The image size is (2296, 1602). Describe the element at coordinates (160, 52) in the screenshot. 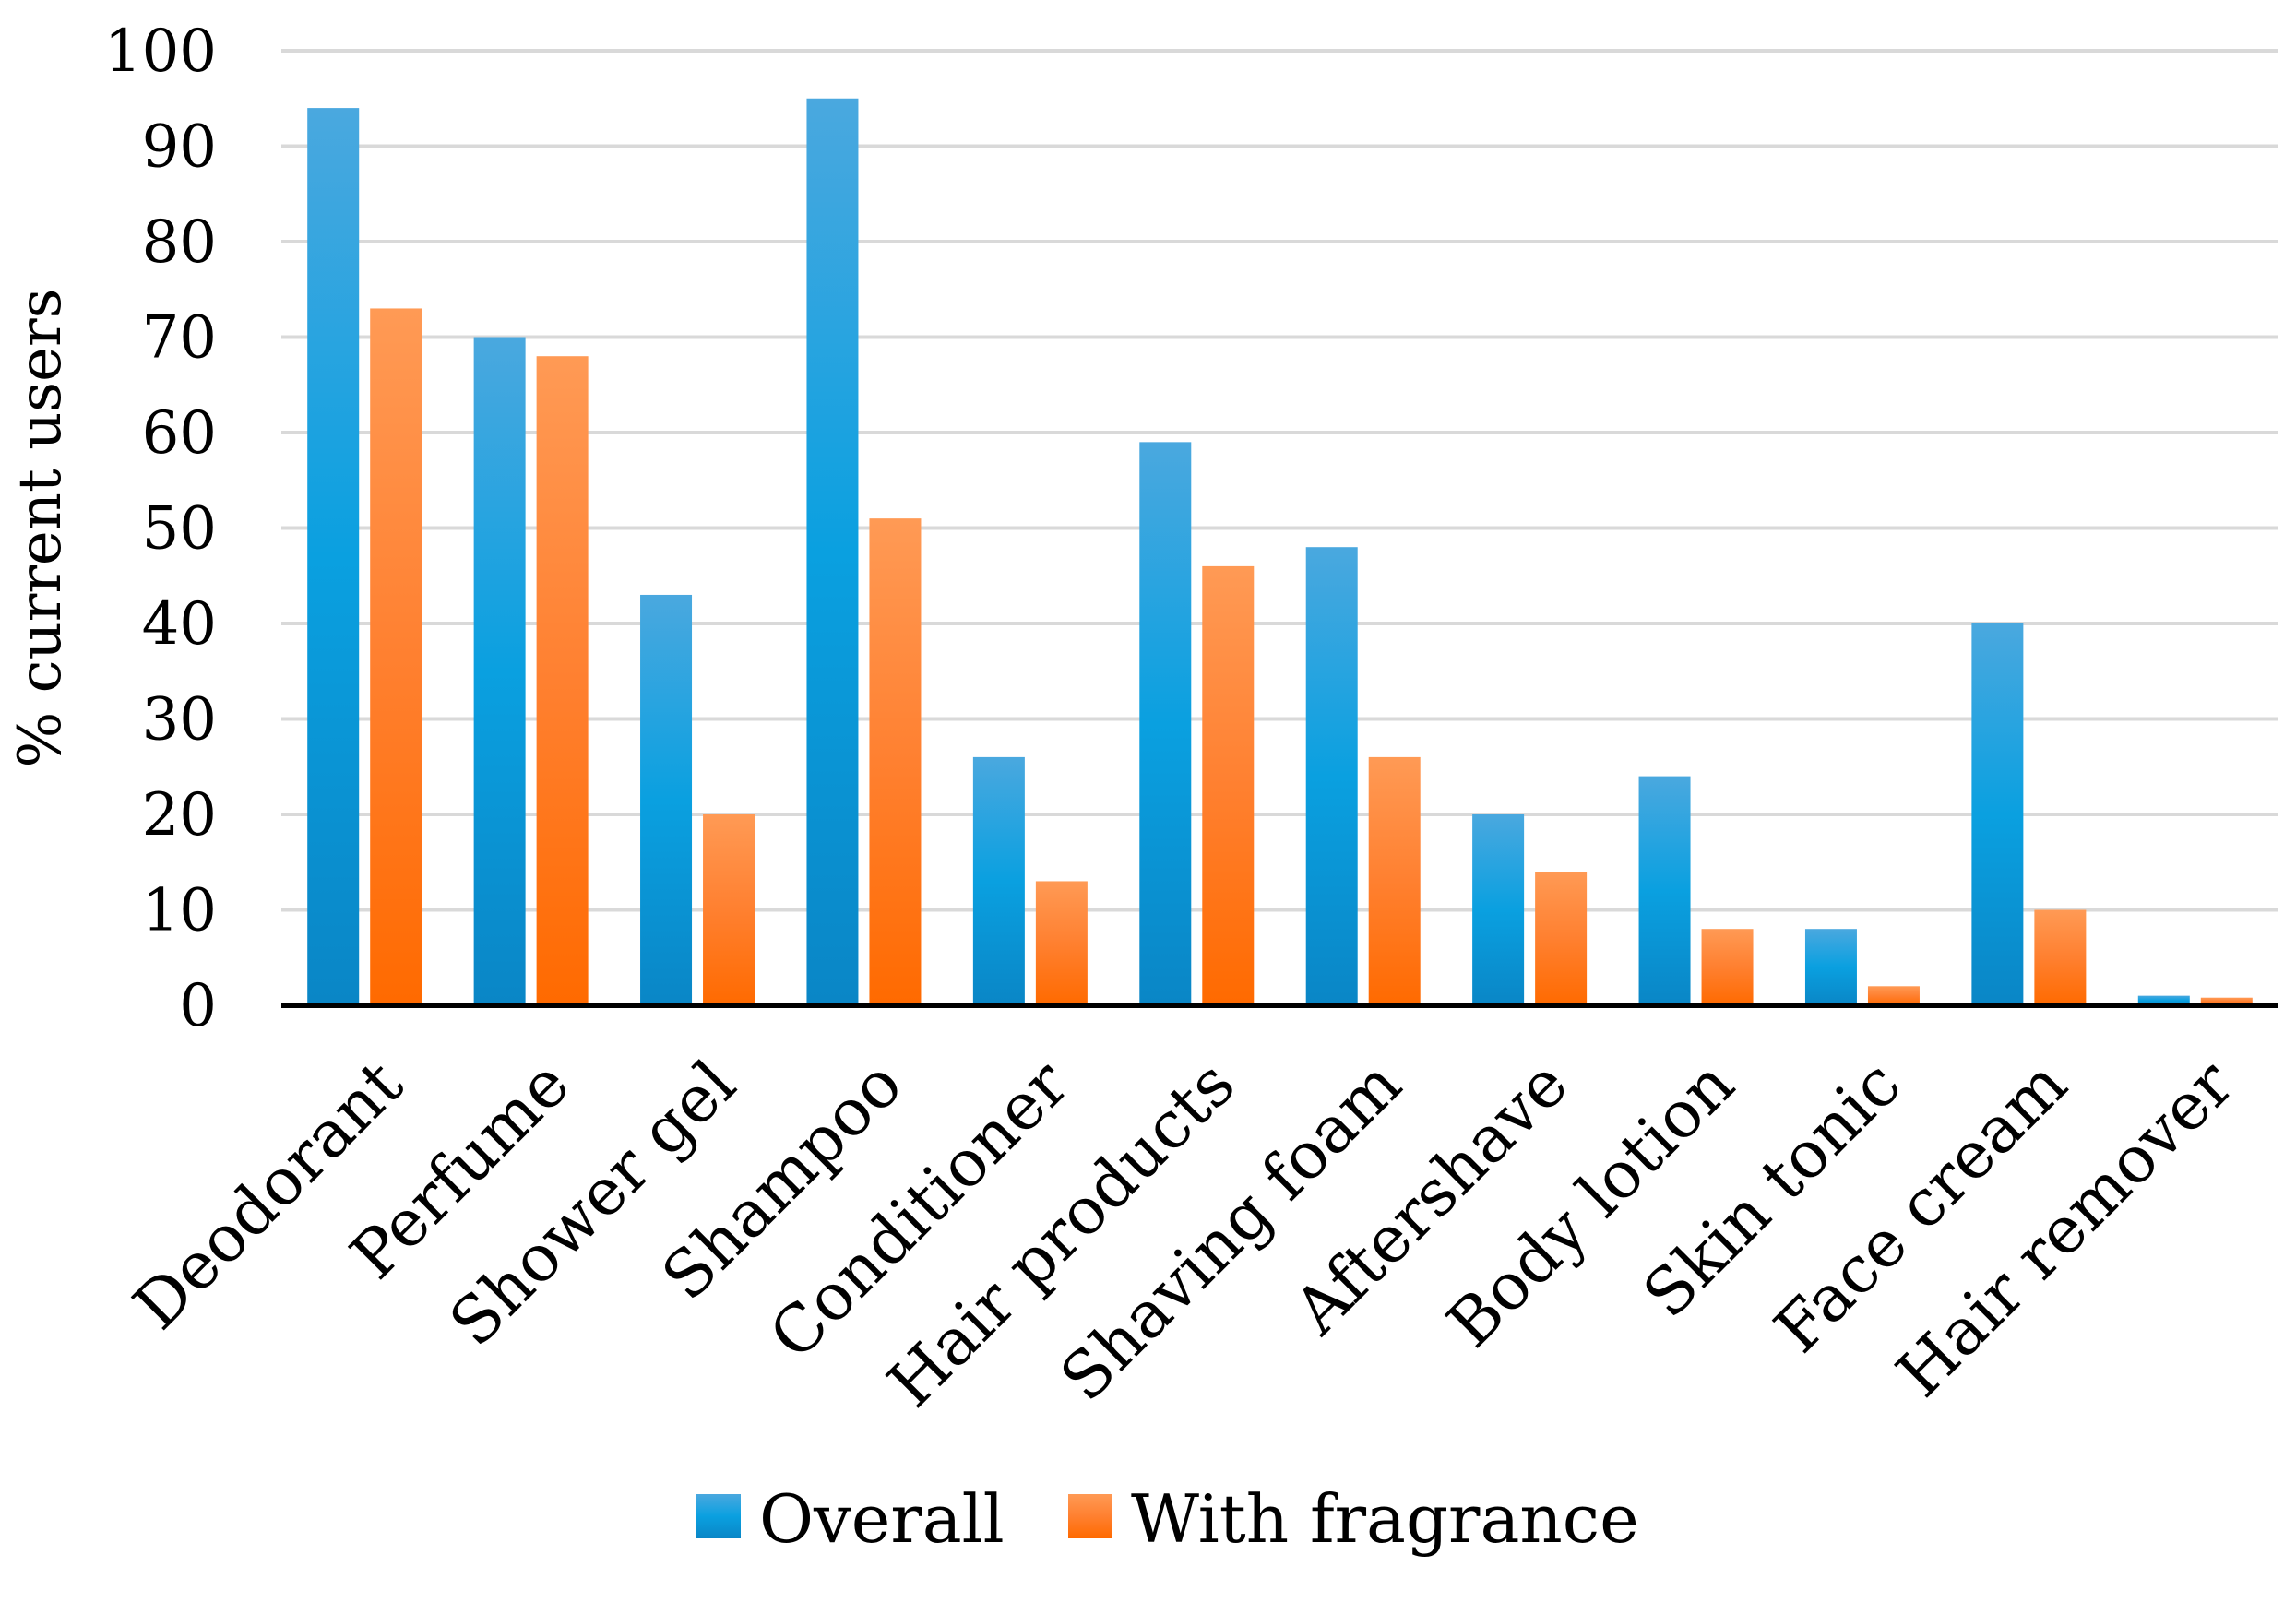

I see `y-tick-label: 100` at that location.